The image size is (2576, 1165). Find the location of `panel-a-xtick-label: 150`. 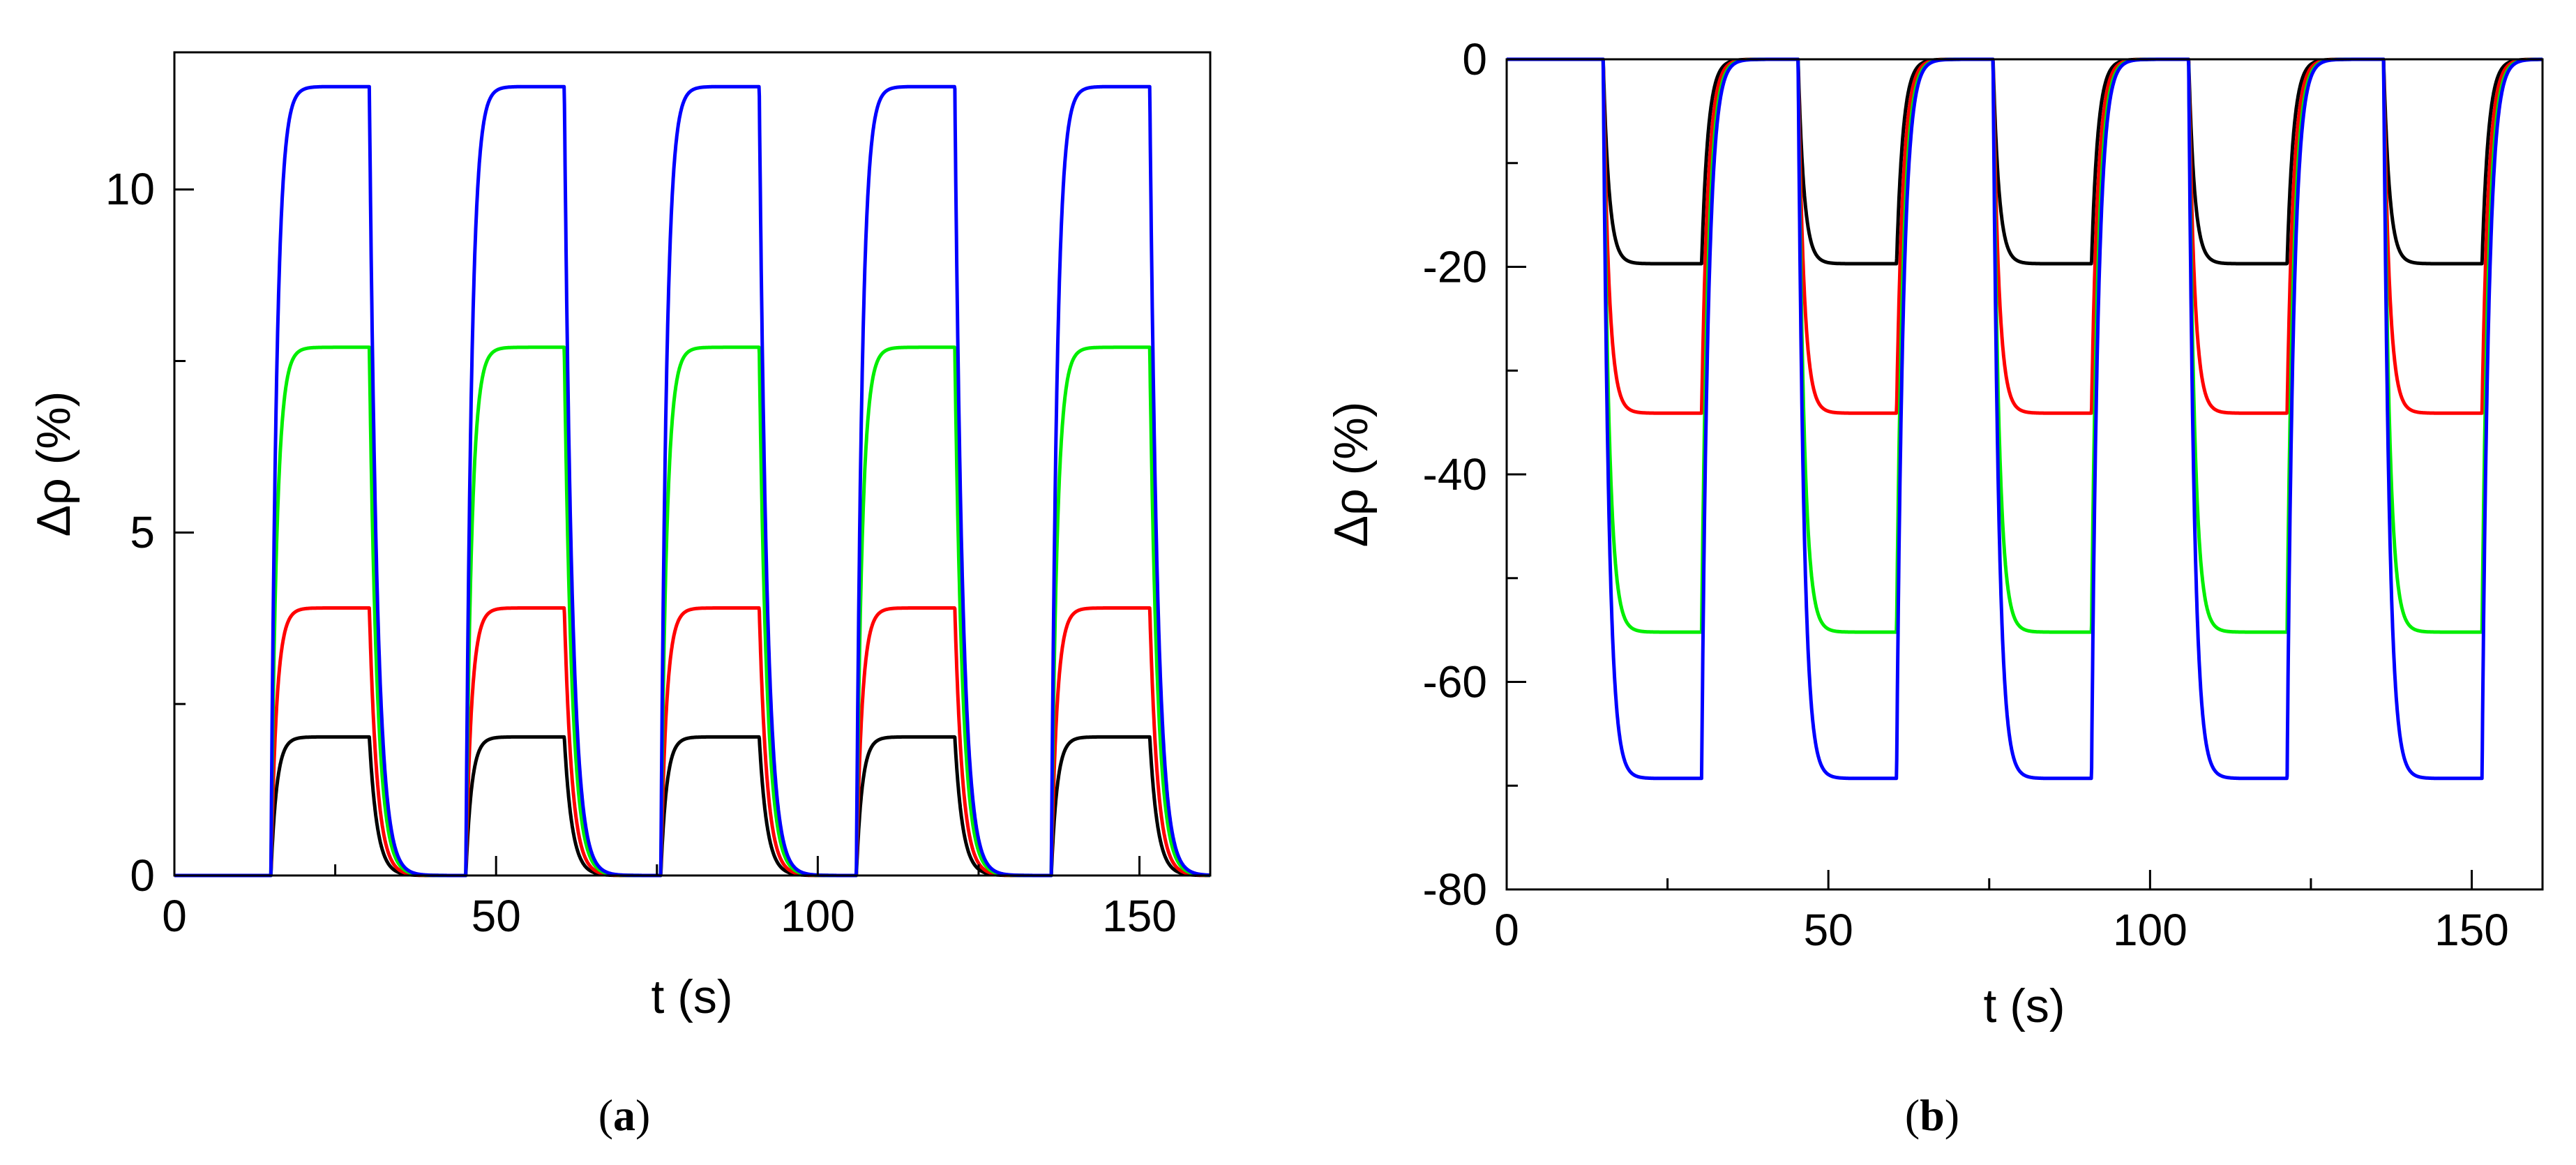

panel-a-xtick-label: 150 is located at coordinates (1139, 916).